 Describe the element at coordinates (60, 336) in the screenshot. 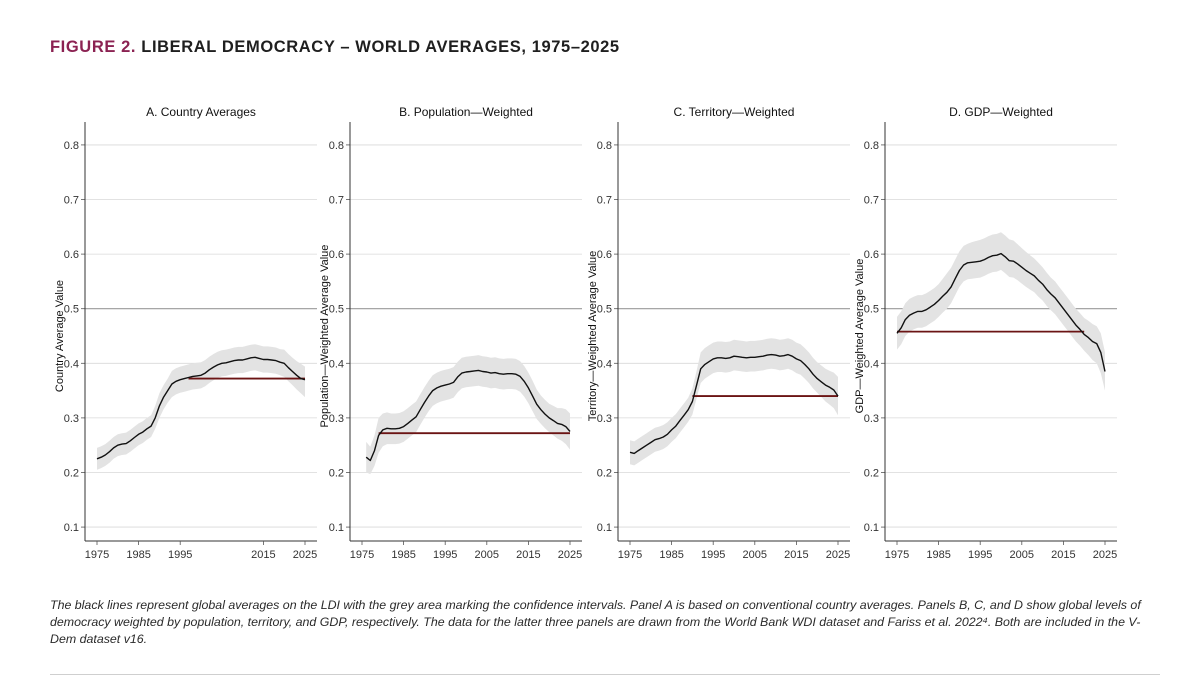

I see `y-axis-label: Country Average Value` at that location.